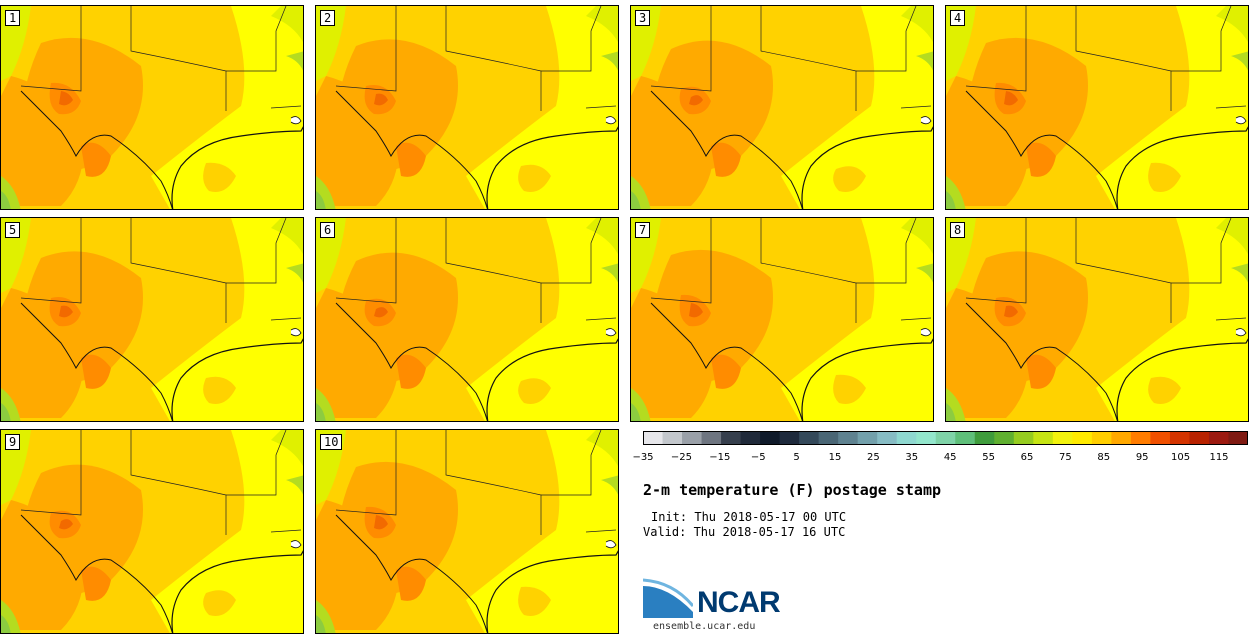 The height and width of the screenshot is (635, 1260). I want to click on colorbar-tick-label: −35, so click(643, 457).